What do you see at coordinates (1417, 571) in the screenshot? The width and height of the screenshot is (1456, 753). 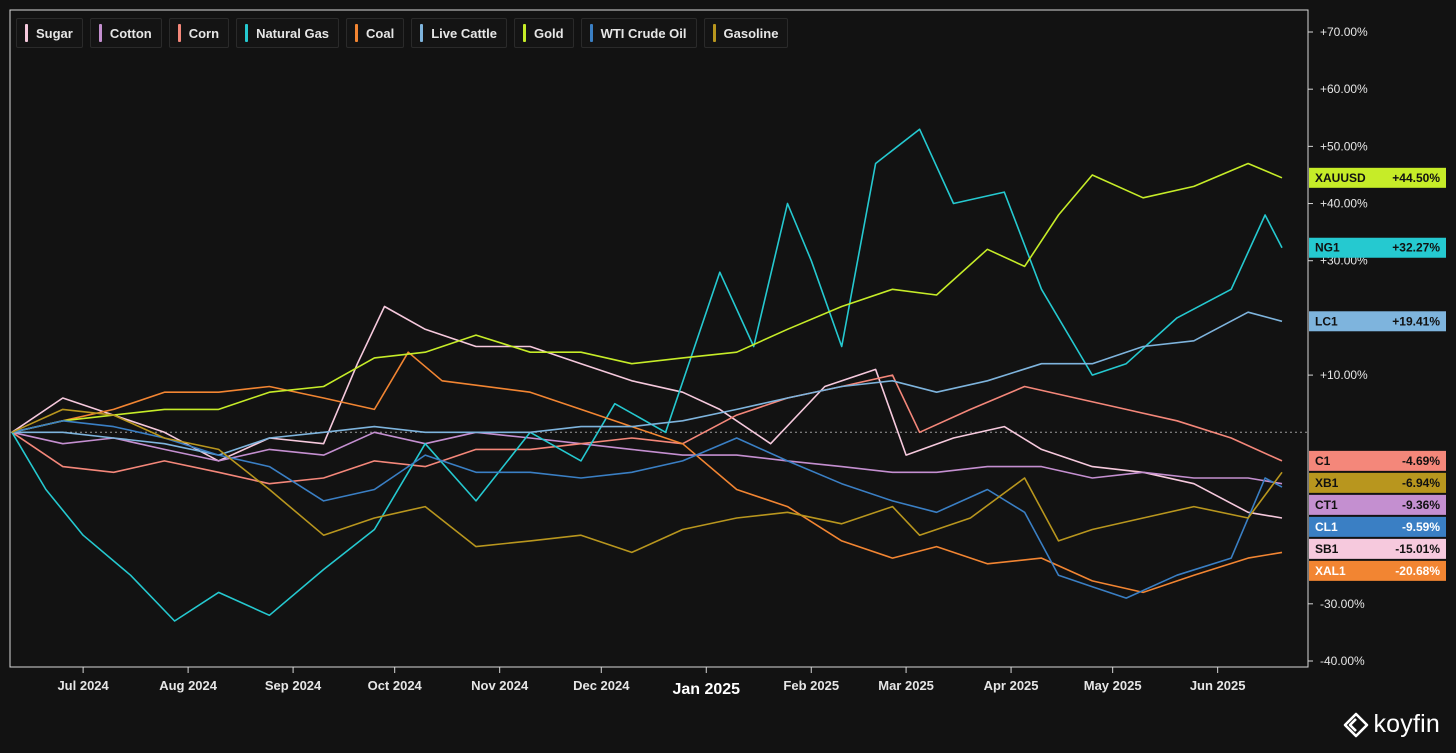 I see `end-label-value: -20.68%` at bounding box center [1417, 571].